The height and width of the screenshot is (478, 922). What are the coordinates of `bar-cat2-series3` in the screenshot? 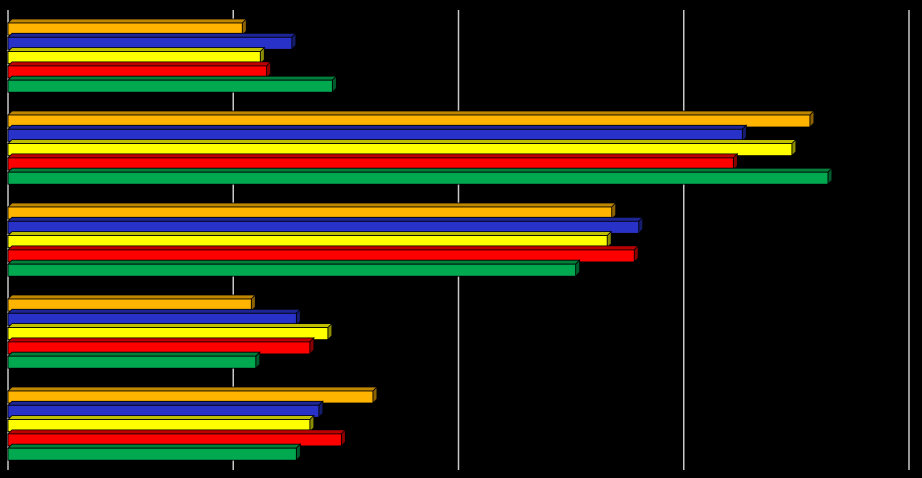 It's located at (402, 147).